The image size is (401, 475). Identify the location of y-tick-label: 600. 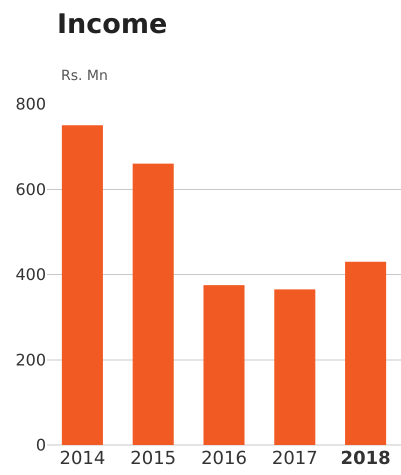
(30, 189).